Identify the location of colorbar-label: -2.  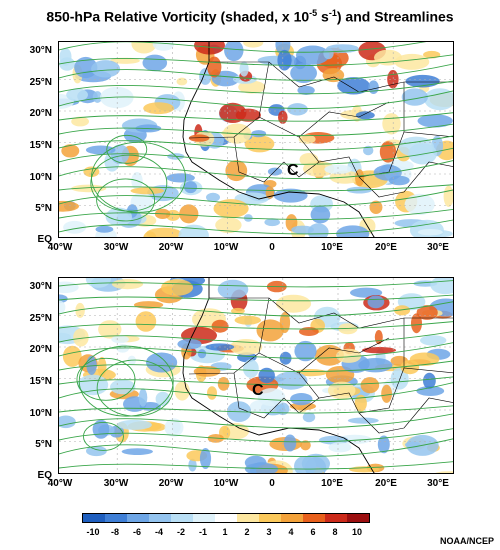
(180, 532).